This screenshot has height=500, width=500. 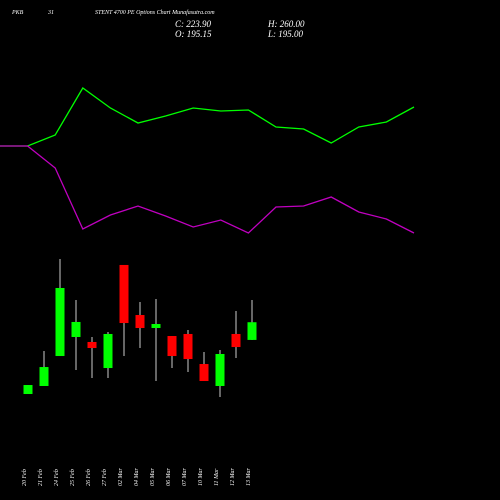 I want to click on ohlc-label: O: 195.15, so click(x=193, y=34).